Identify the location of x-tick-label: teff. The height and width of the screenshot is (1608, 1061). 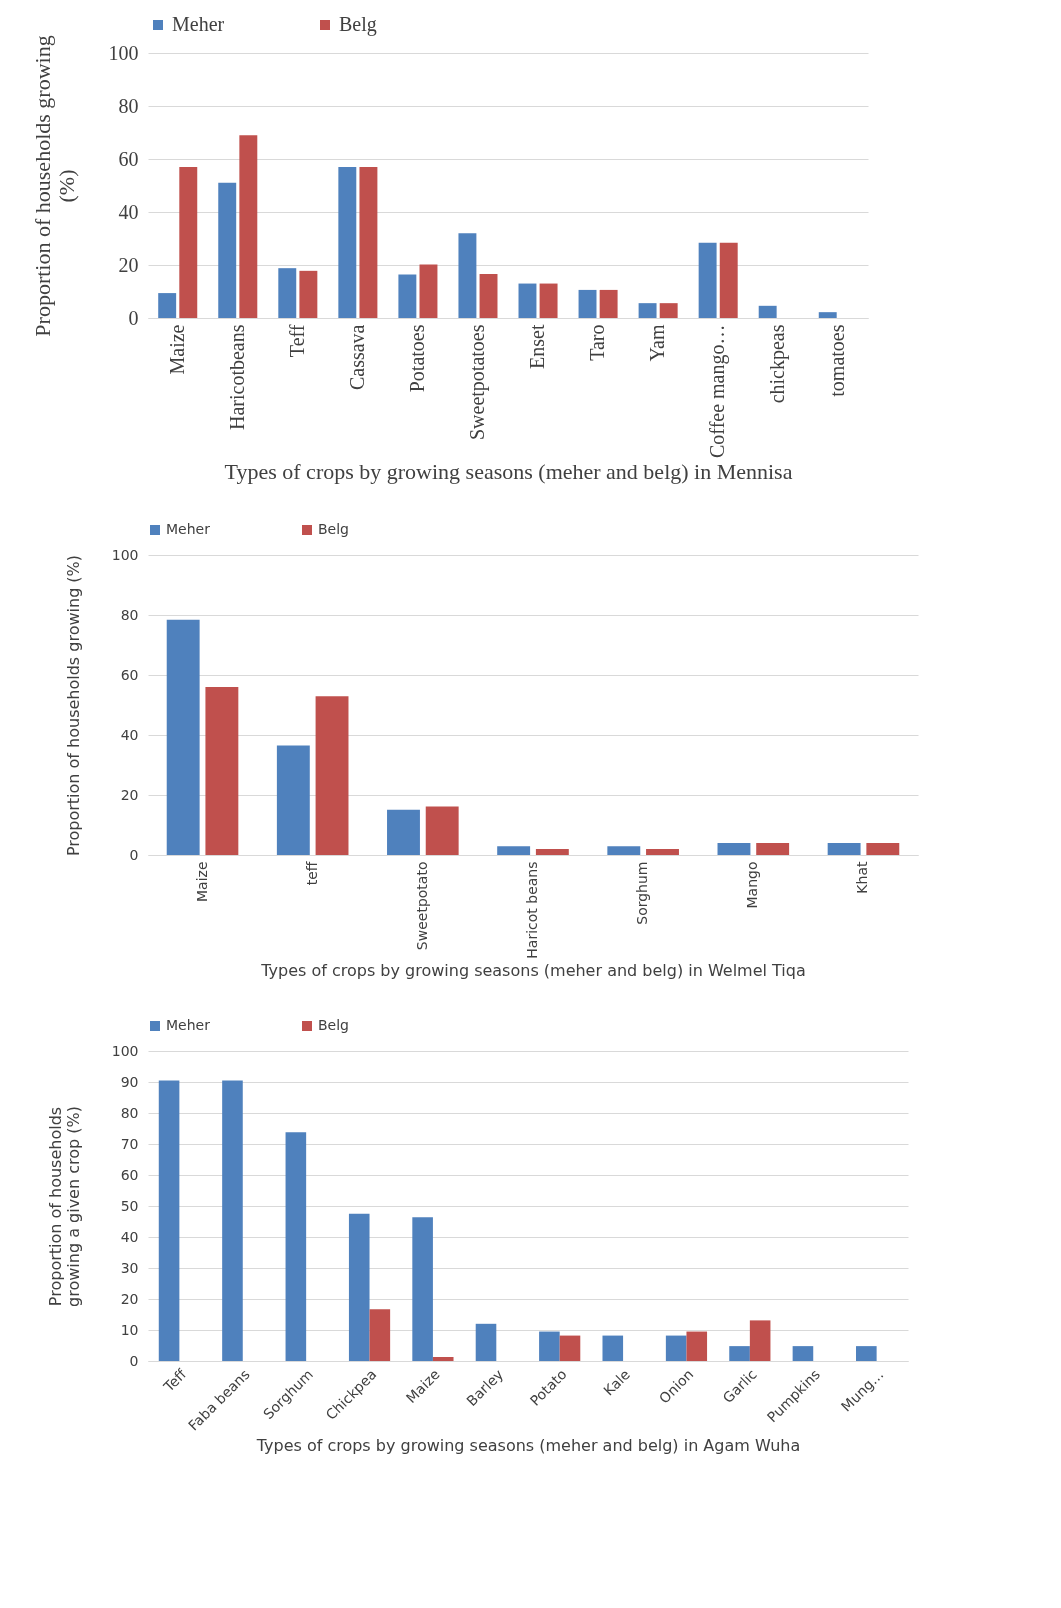
(311, 873).